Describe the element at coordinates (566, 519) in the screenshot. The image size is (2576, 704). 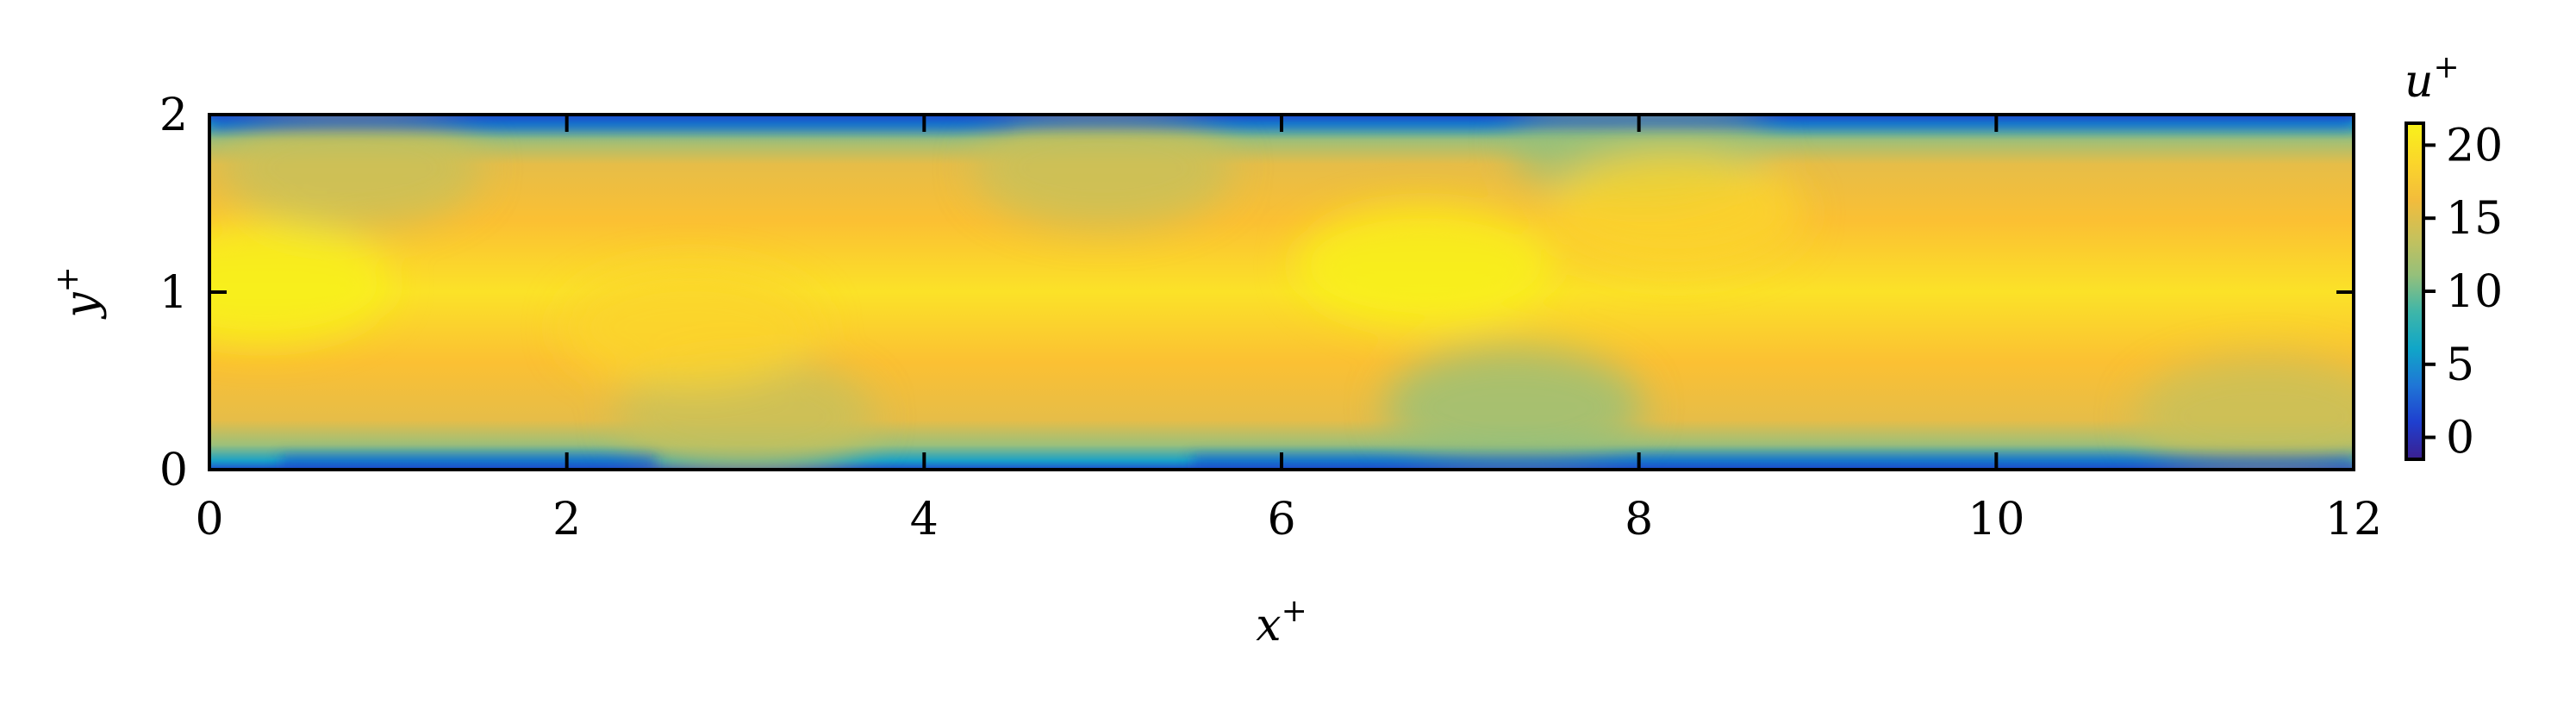
I see `x-tick-label: 2` at that location.